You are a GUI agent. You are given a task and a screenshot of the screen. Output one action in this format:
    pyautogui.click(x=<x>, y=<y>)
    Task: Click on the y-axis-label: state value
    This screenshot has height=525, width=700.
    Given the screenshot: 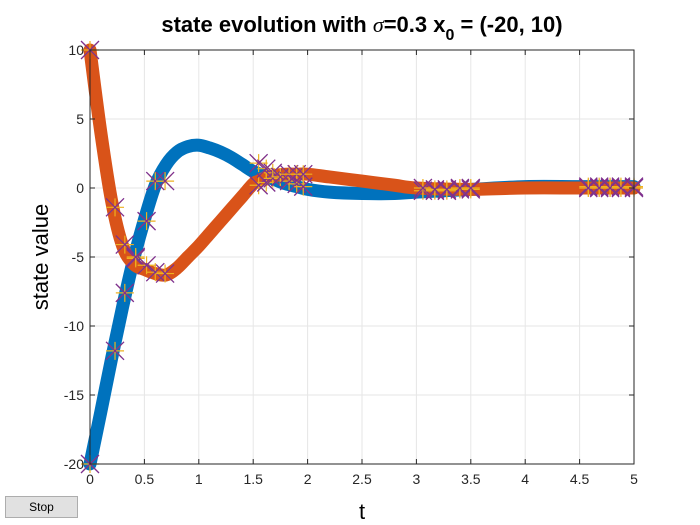 What is the action you would take?
    pyautogui.click(x=40, y=257)
    